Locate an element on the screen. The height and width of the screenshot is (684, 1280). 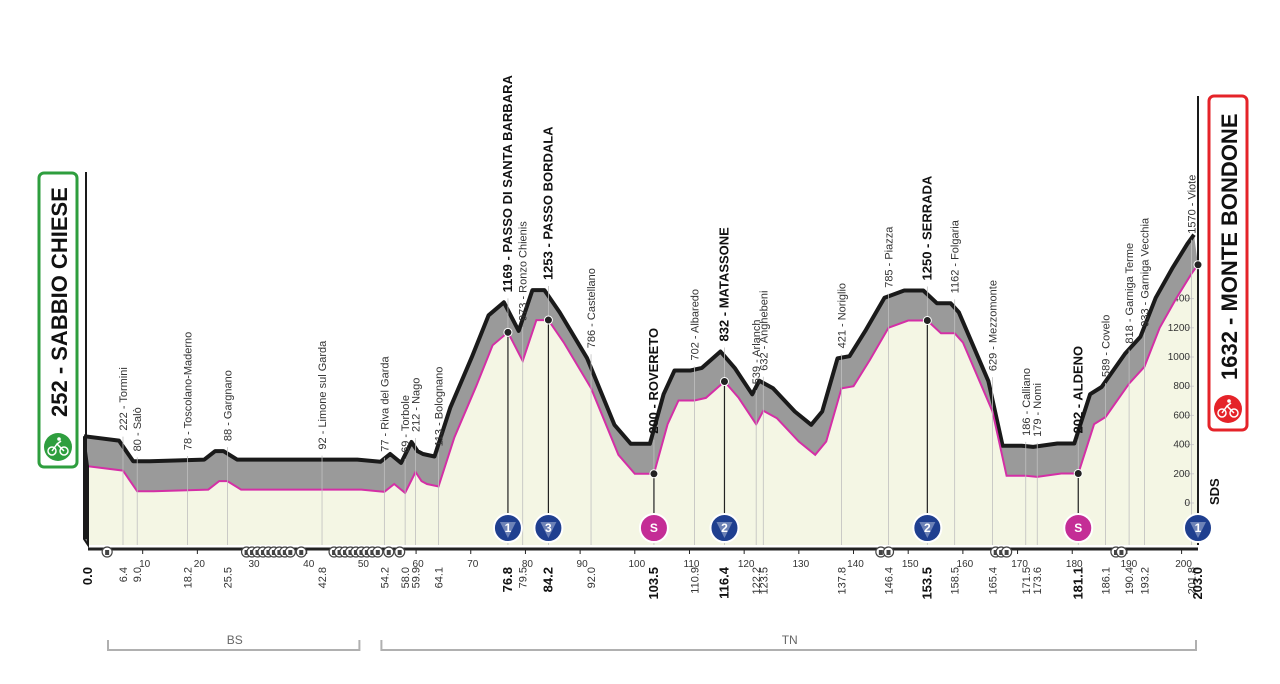
km-label: 173.6 is located at coordinates (1038, 581).